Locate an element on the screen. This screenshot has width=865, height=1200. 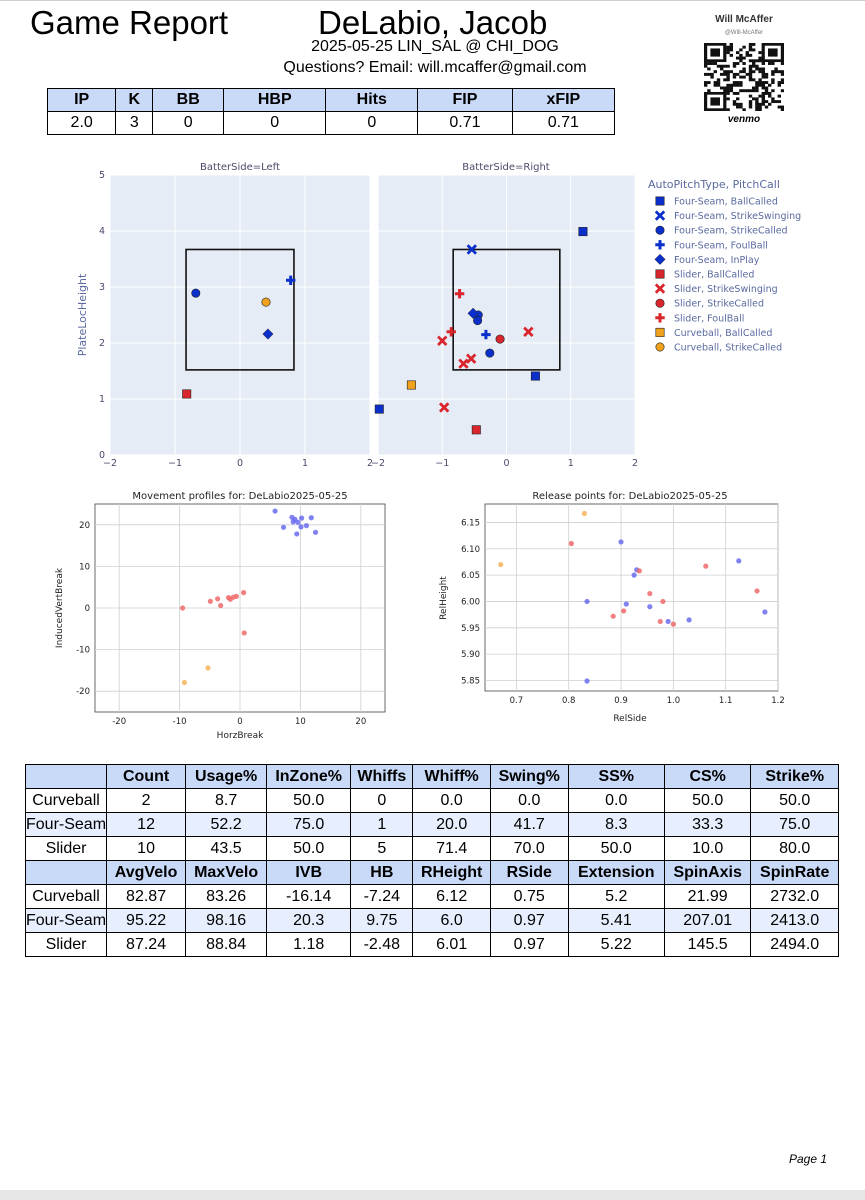
table-cell: 2413.0 is located at coordinates (794, 920).